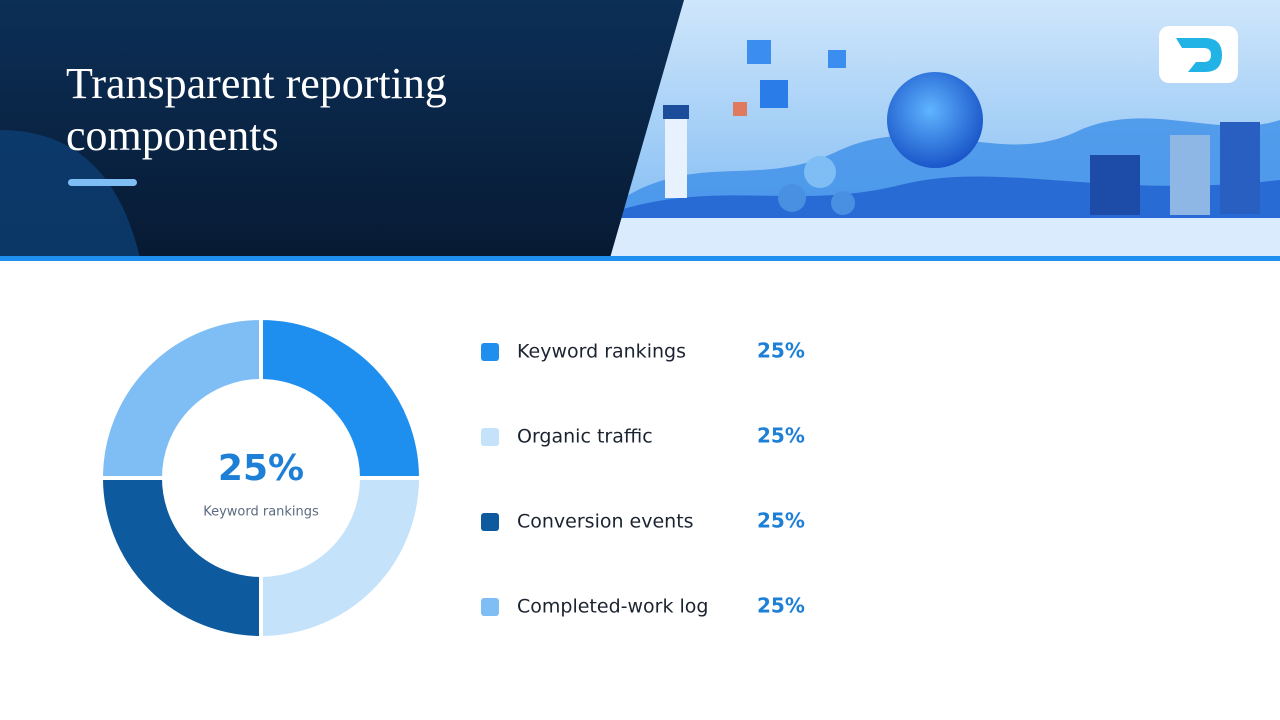  What do you see at coordinates (261, 468) in the screenshot?
I see `center-value: 25%` at bounding box center [261, 468].